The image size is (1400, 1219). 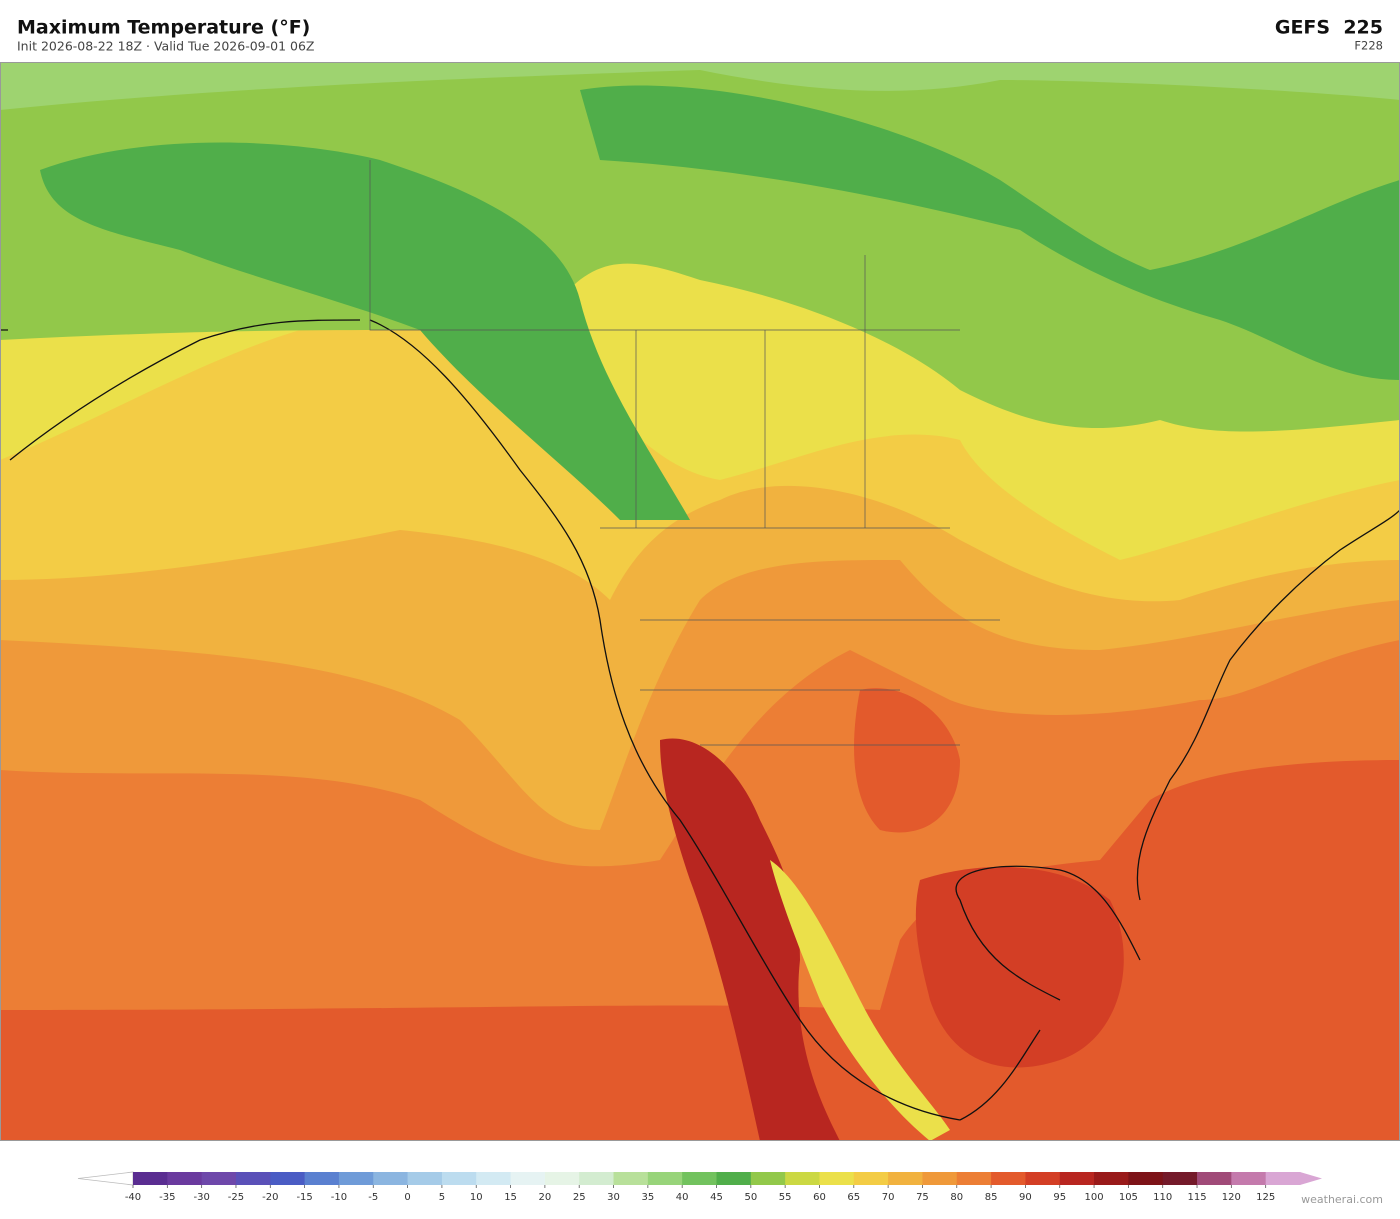 What do you see at coordinates (613, 1197) in the screenshot?
I see `tick-label: 30` at bounding box center [613, 1197].